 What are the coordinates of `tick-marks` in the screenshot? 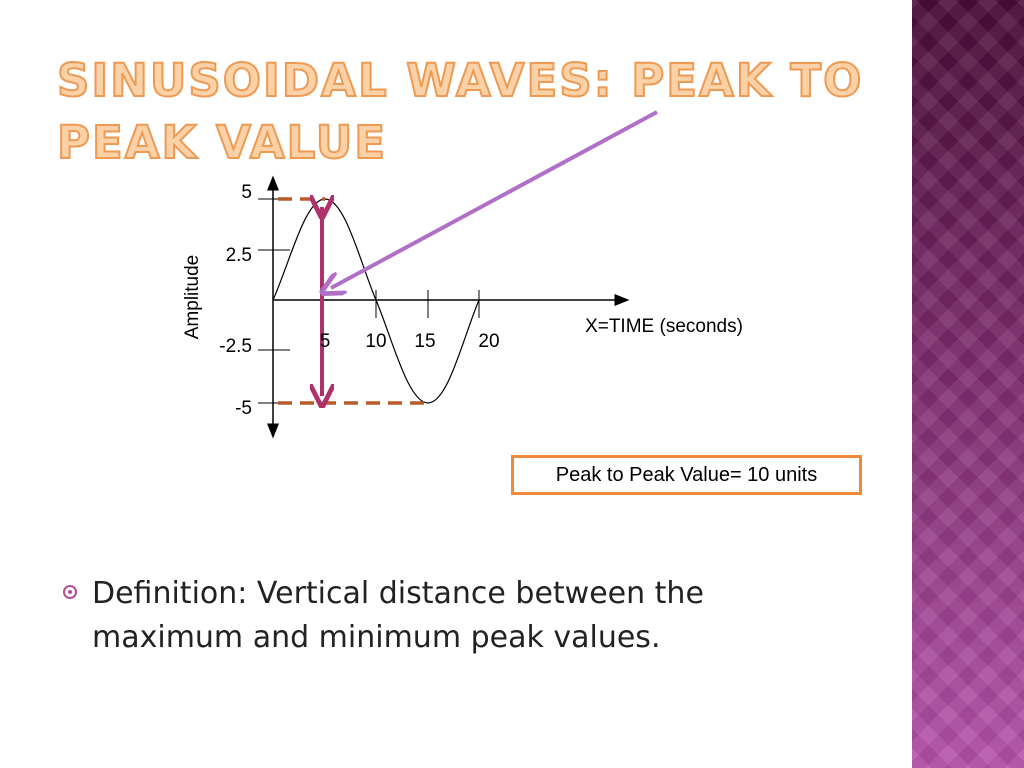 It's located at (369, 301).